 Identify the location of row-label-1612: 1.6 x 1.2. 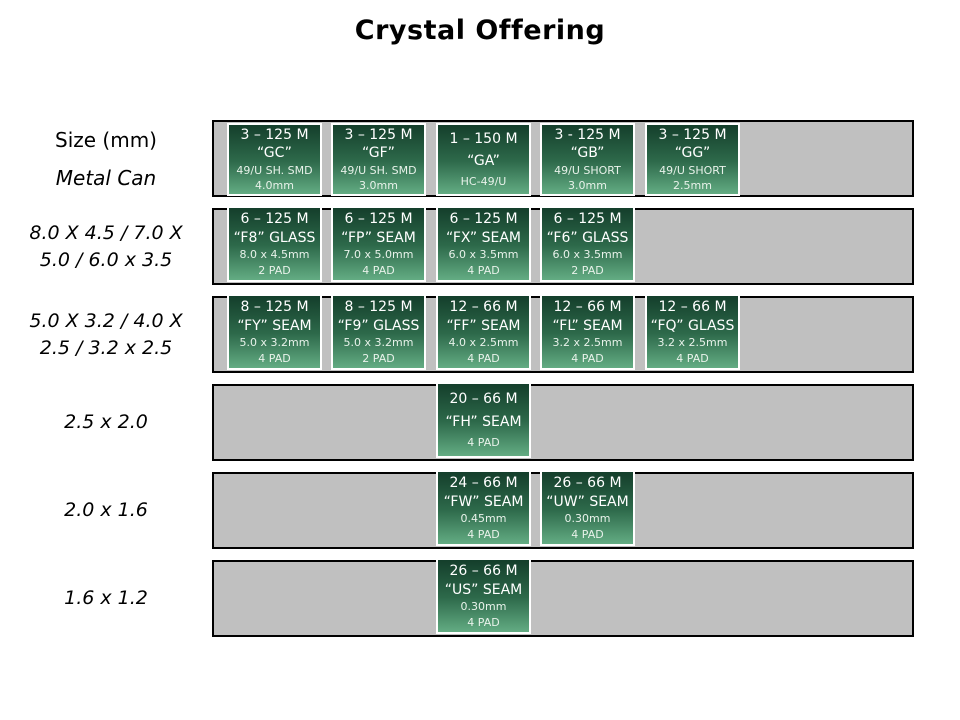
(106, 598).